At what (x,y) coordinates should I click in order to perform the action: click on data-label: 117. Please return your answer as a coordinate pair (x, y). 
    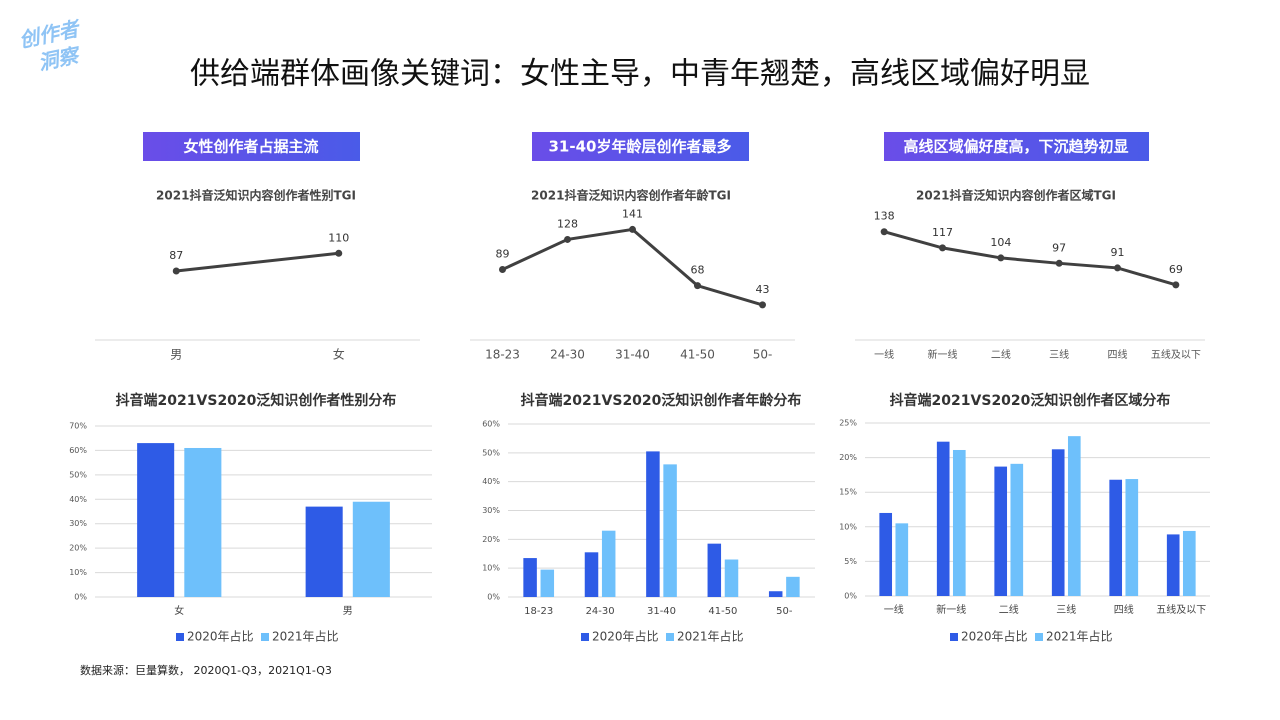
    Looking at the image, I should click on (942, 232).